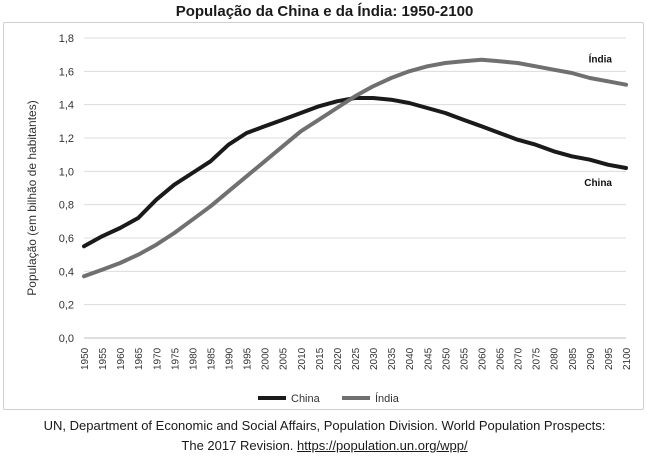  What do you see at coordinates (374, 358) in the screenshot?
I see `x-tick-label: 2030` at bounding box center [374, 358].